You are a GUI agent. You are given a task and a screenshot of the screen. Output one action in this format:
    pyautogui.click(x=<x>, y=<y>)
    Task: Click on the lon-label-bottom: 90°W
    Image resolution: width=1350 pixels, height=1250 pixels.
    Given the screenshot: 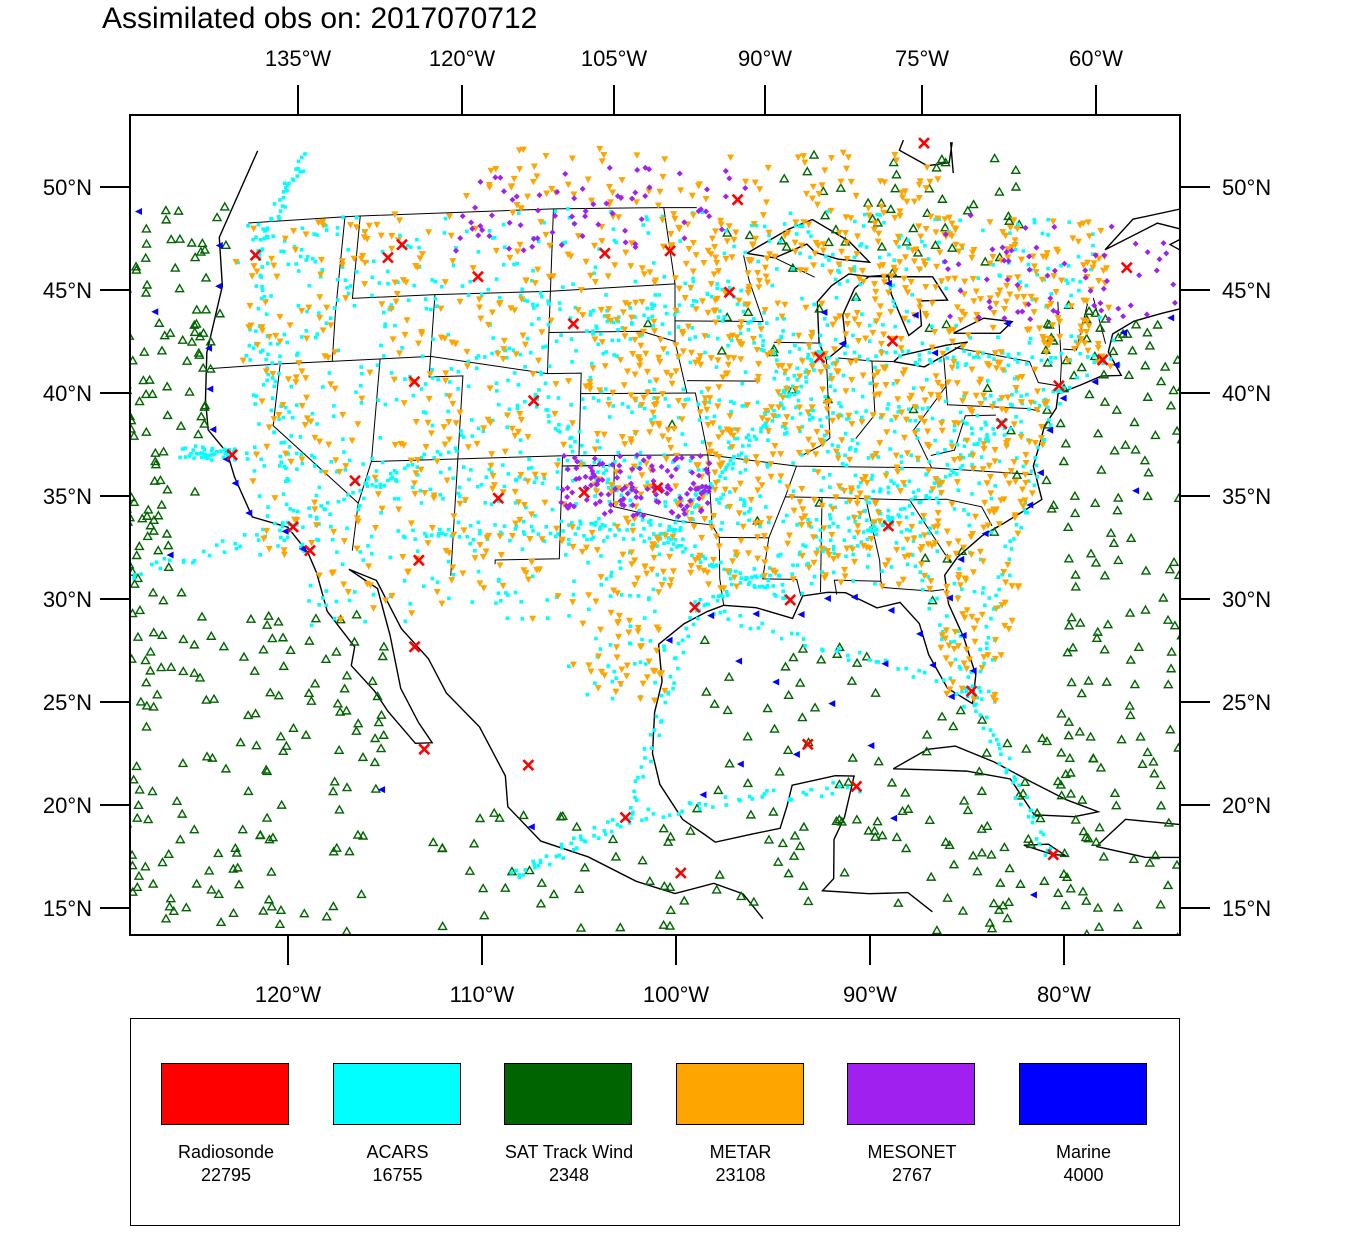 What is the action you would take?
    pyautogui.click(x=870, y=994)
    